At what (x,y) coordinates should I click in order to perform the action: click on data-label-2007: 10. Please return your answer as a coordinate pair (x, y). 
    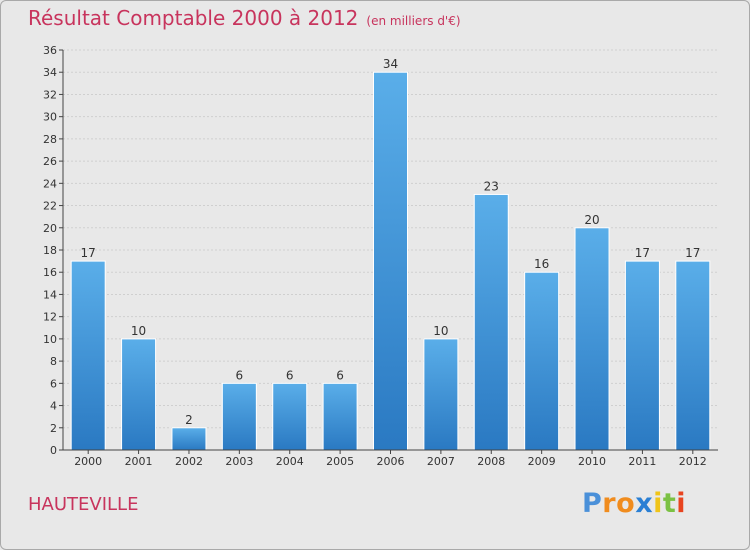
    Looking at the image, I should click on (440, 331).